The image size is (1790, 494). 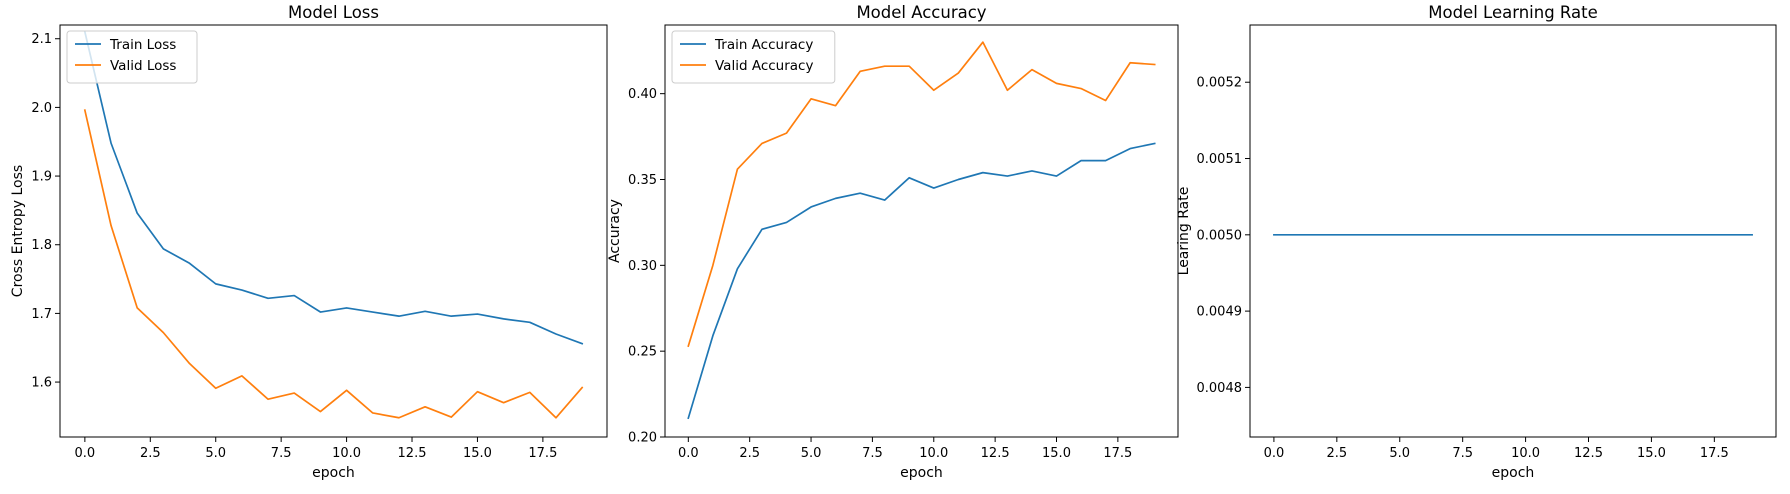 I want to click on y-tick-label: 1.6, so click(x=41, y=383).